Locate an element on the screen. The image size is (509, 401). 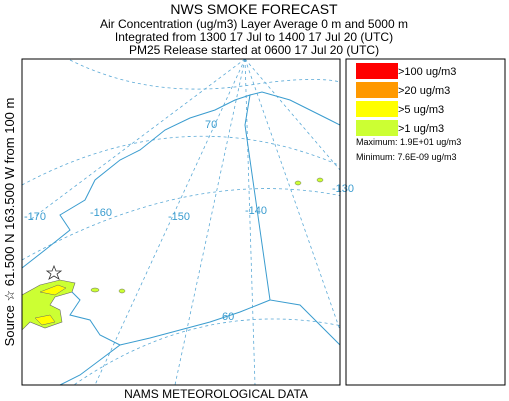
legend-label: >5 ug/m3 is located at coordinates (421, 110).